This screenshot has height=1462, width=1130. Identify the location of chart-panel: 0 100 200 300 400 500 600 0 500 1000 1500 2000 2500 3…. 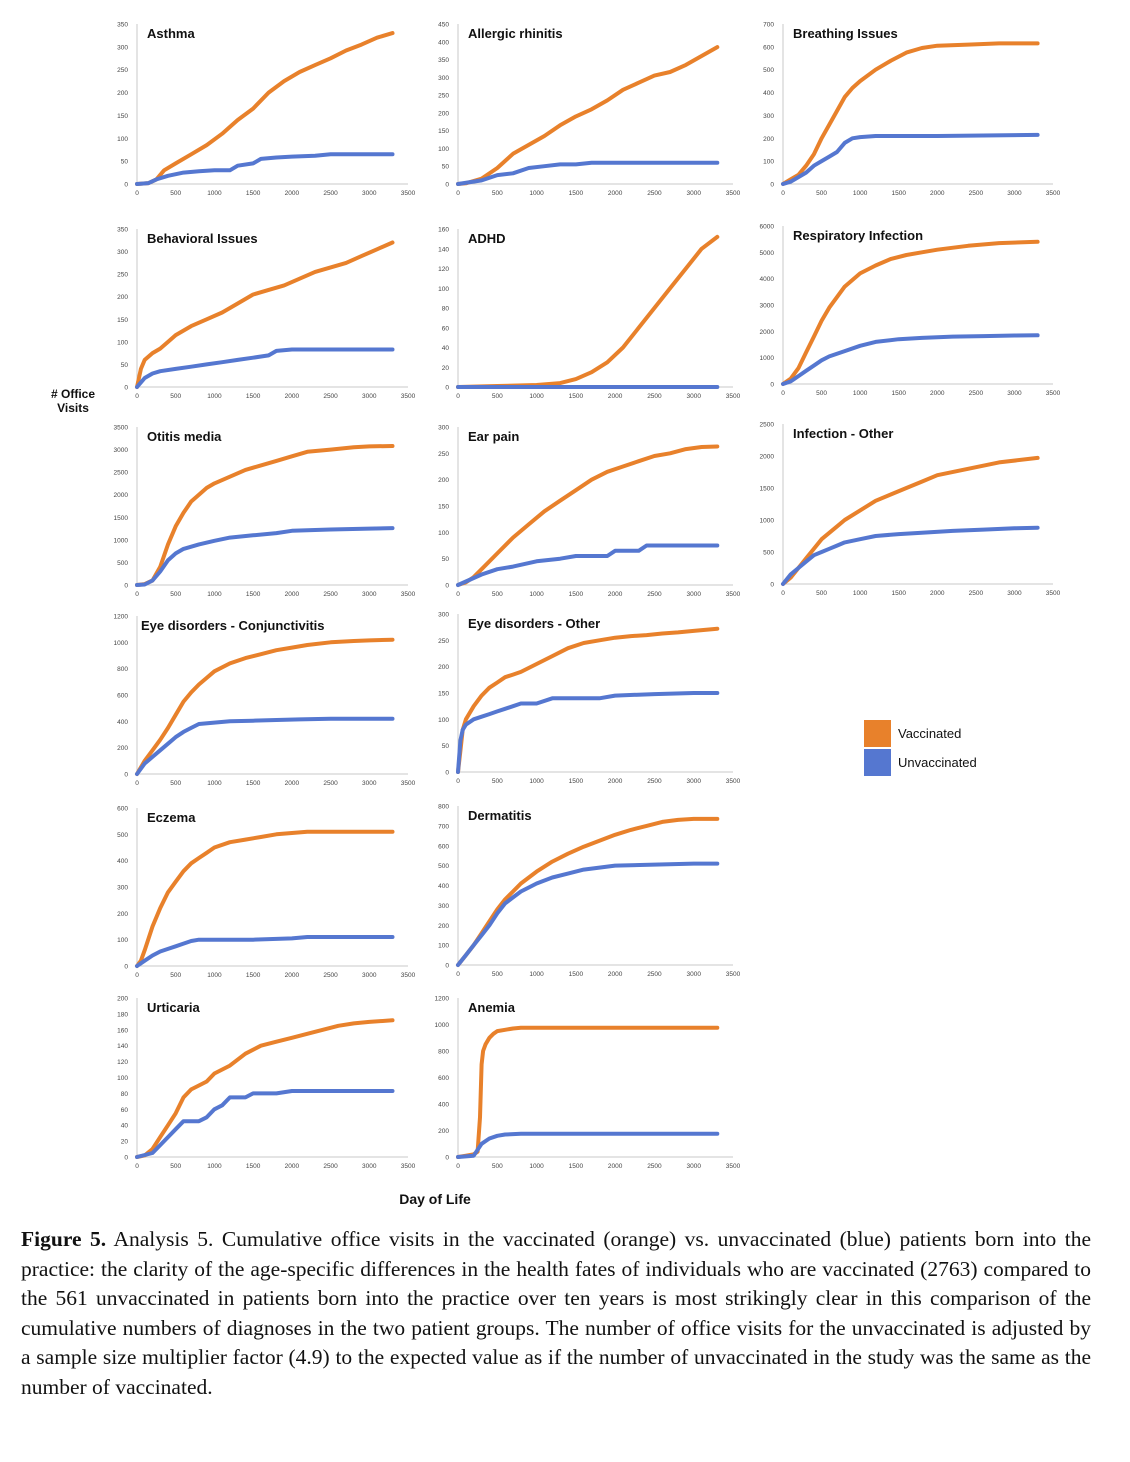
(266, 893).